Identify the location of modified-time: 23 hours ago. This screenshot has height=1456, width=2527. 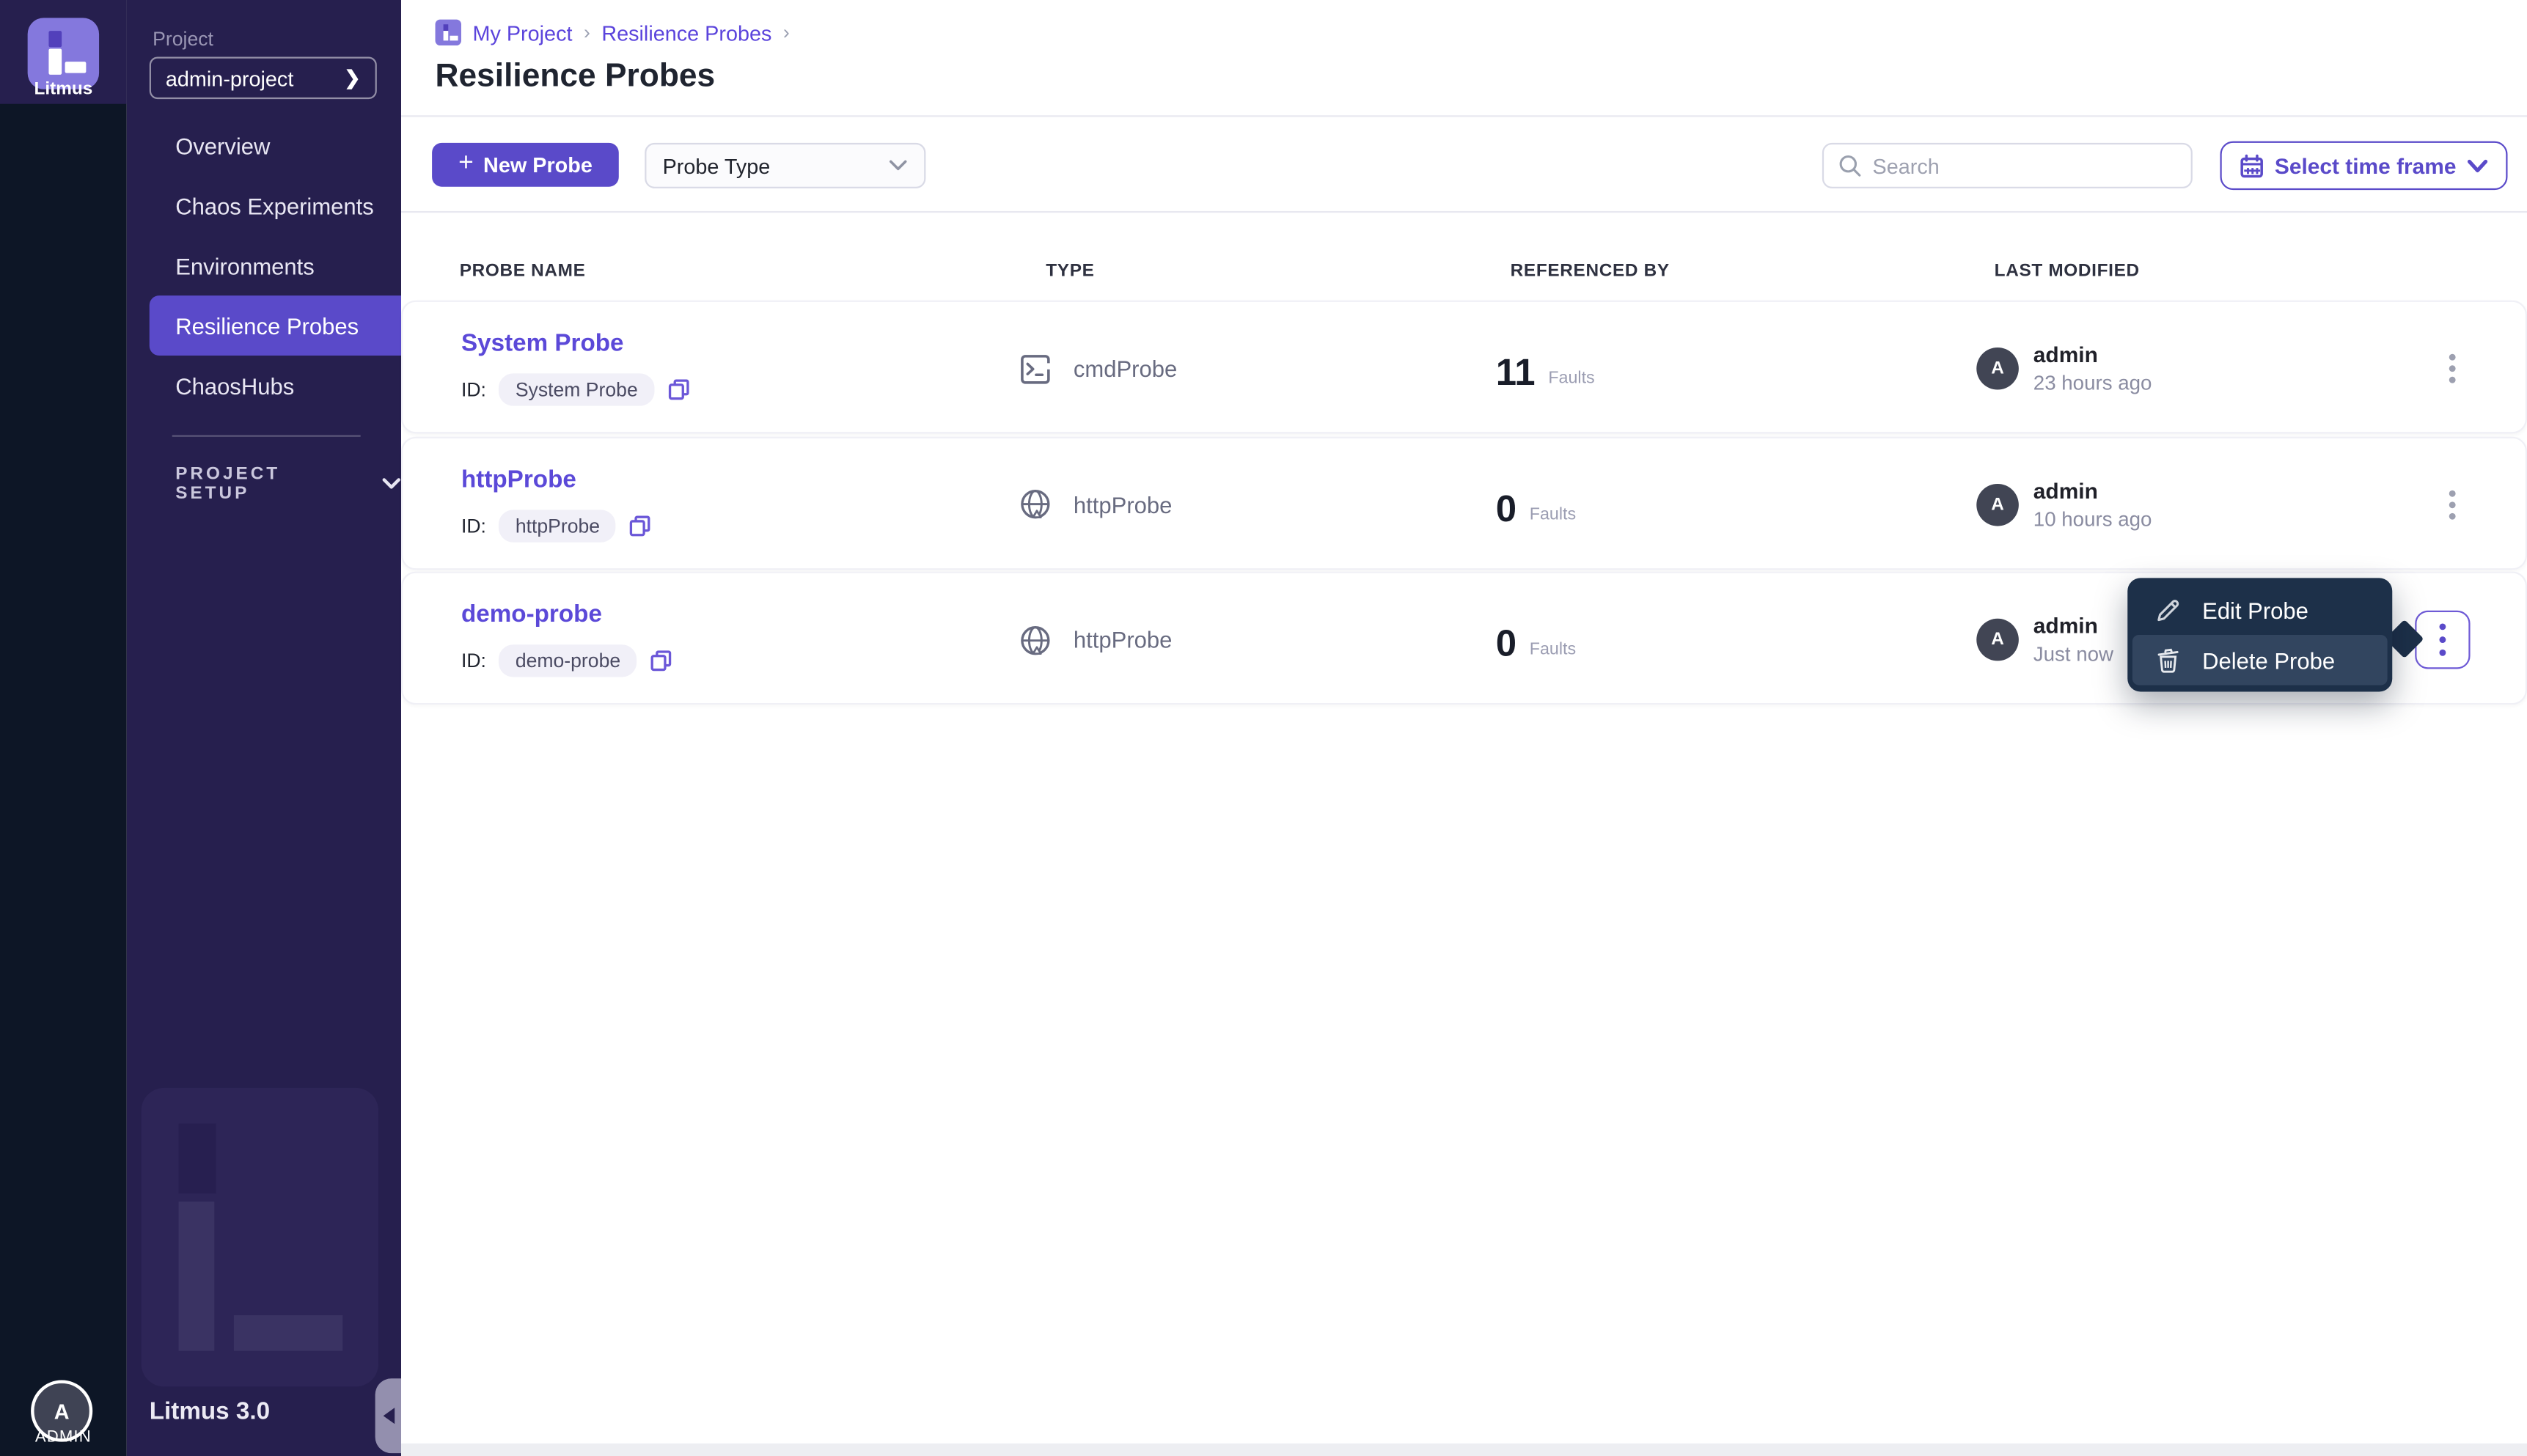
(2092, 383).